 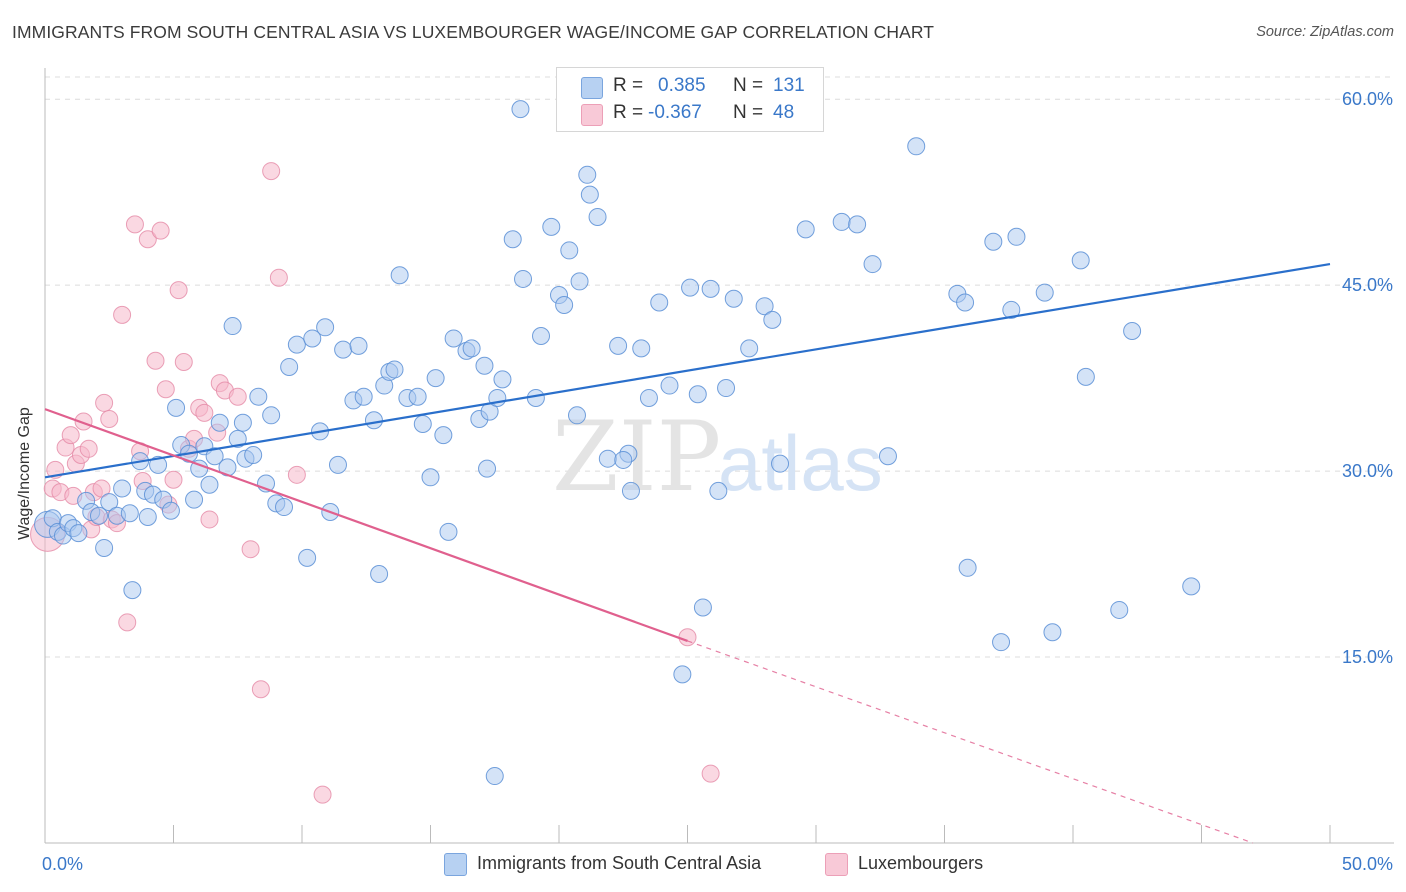 I want to click on legend-r-value: -0.367, so click(x=675, y=112).